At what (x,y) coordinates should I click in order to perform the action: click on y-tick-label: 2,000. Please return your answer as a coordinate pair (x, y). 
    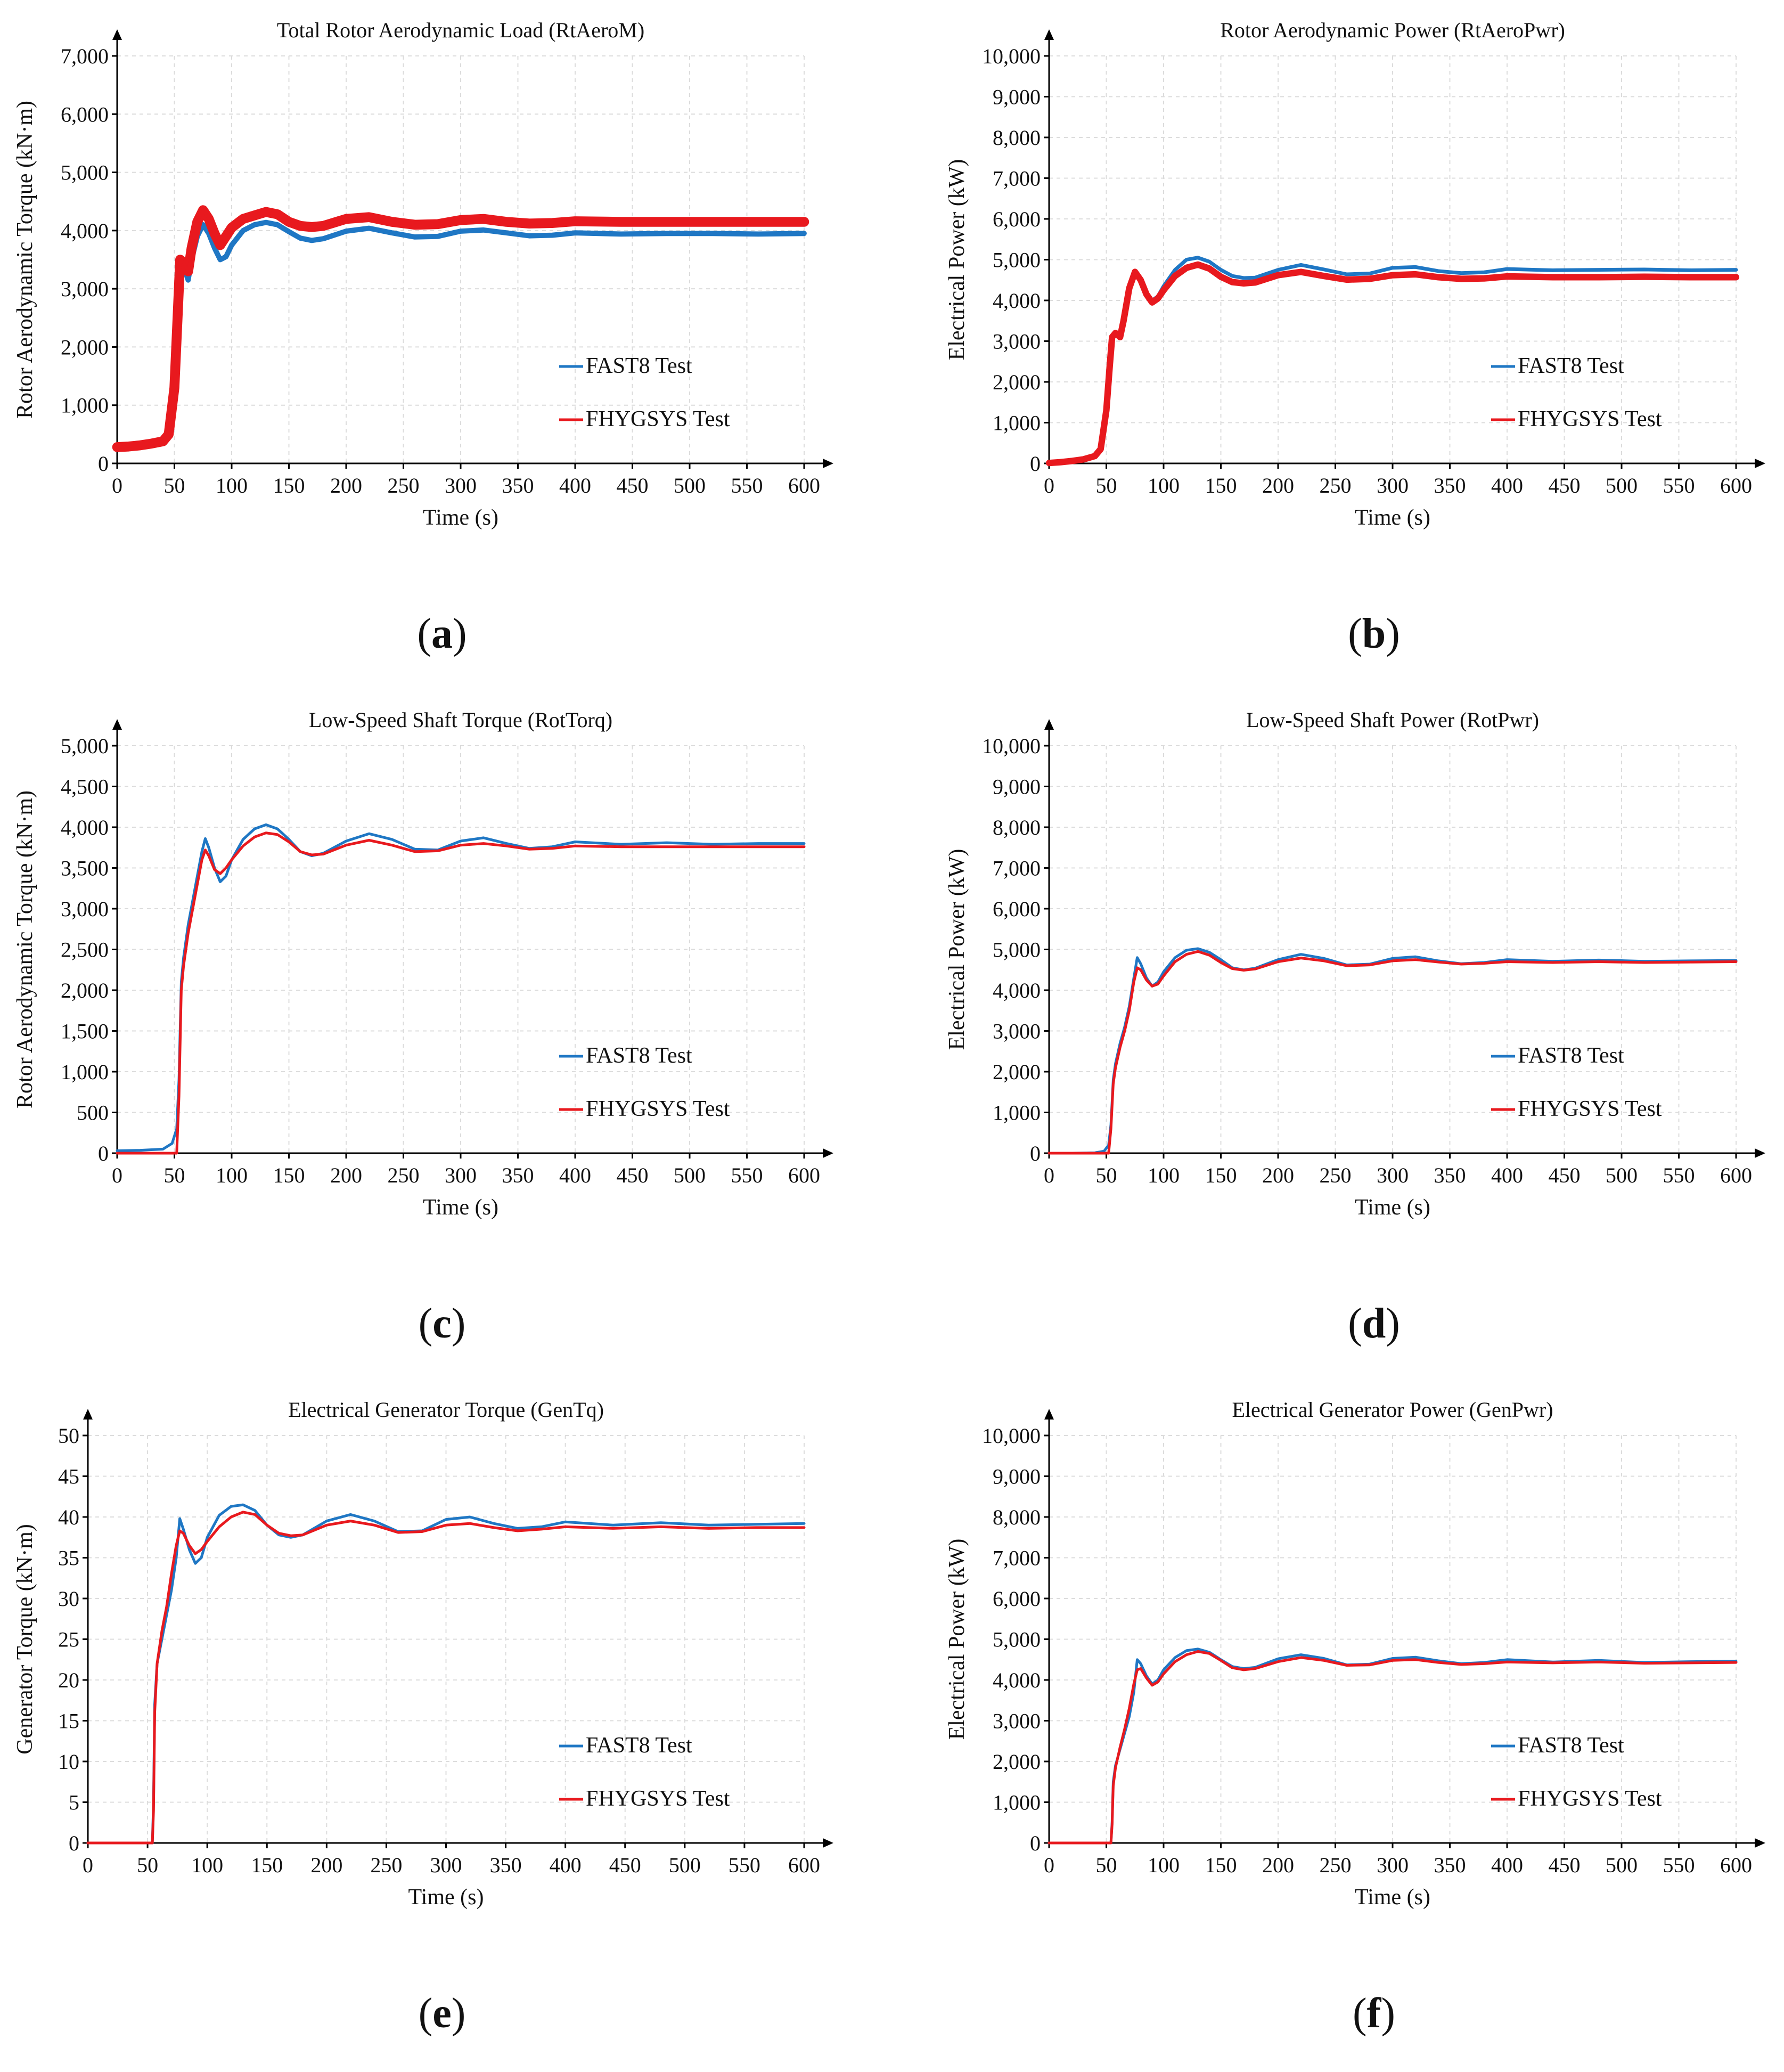
    Looking at the image, I should click on (1017, 1762).